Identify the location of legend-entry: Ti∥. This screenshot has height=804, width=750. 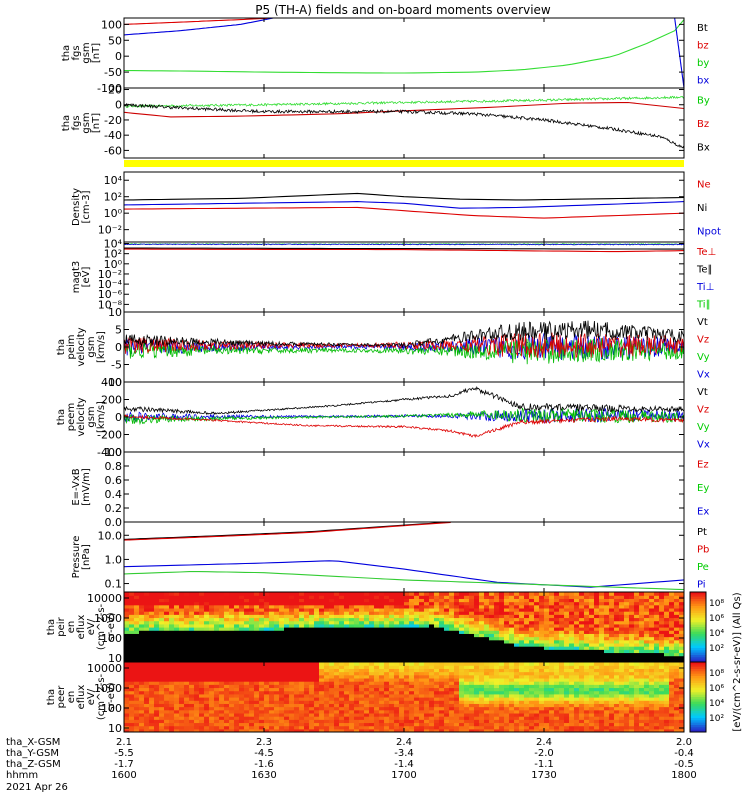
(703, 304).